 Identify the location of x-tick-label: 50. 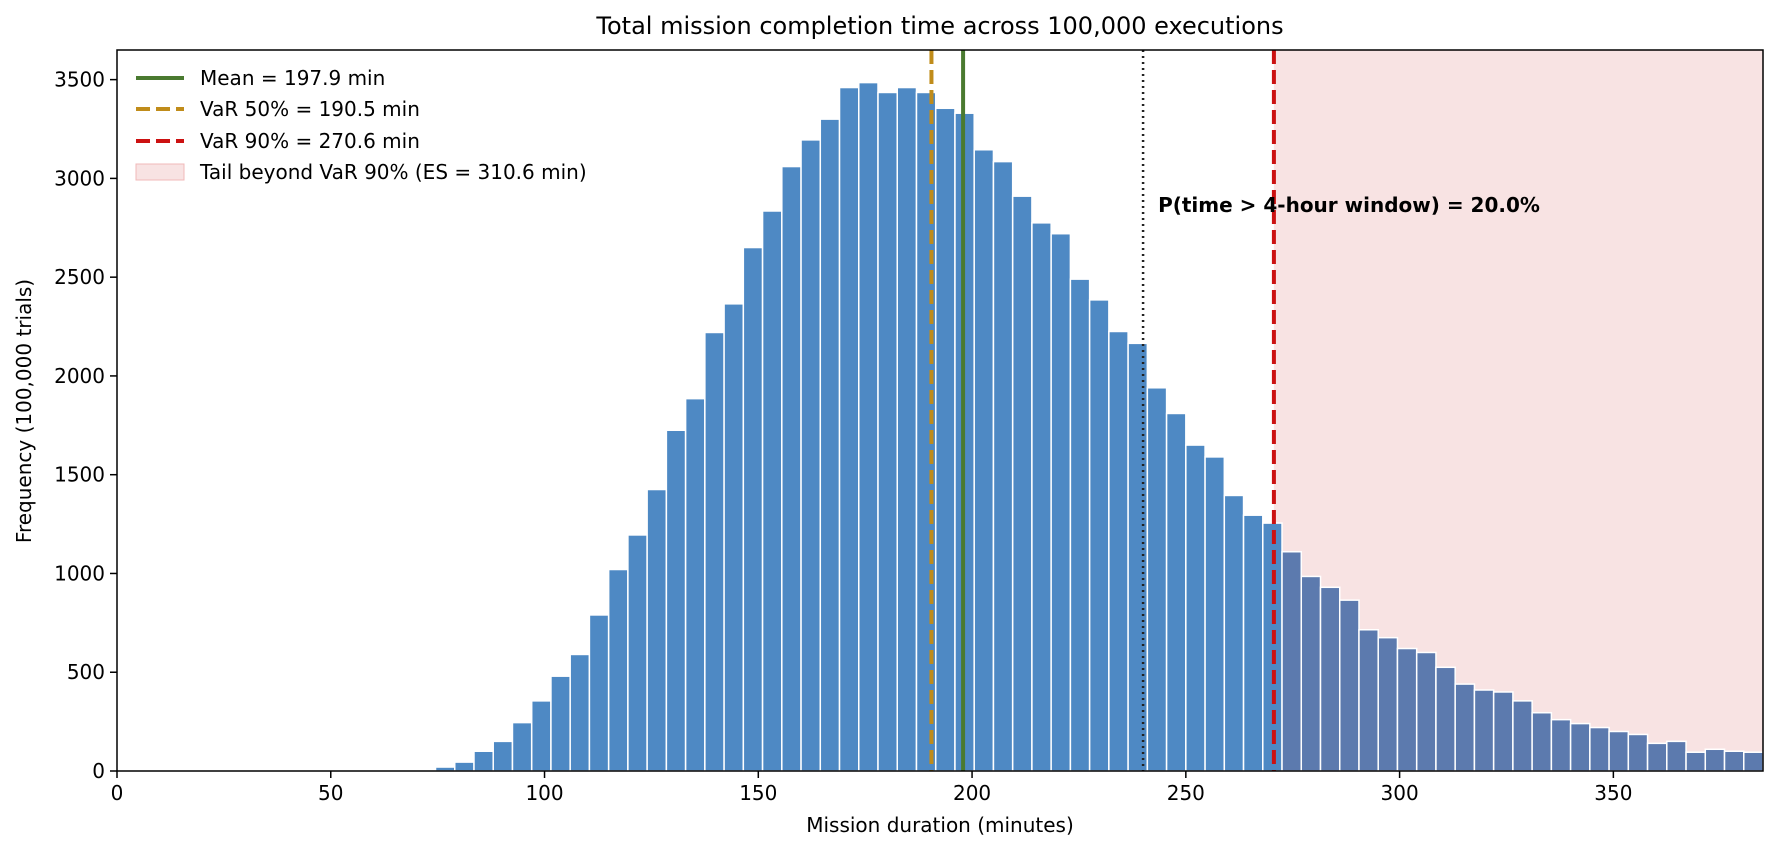
(330, 793).